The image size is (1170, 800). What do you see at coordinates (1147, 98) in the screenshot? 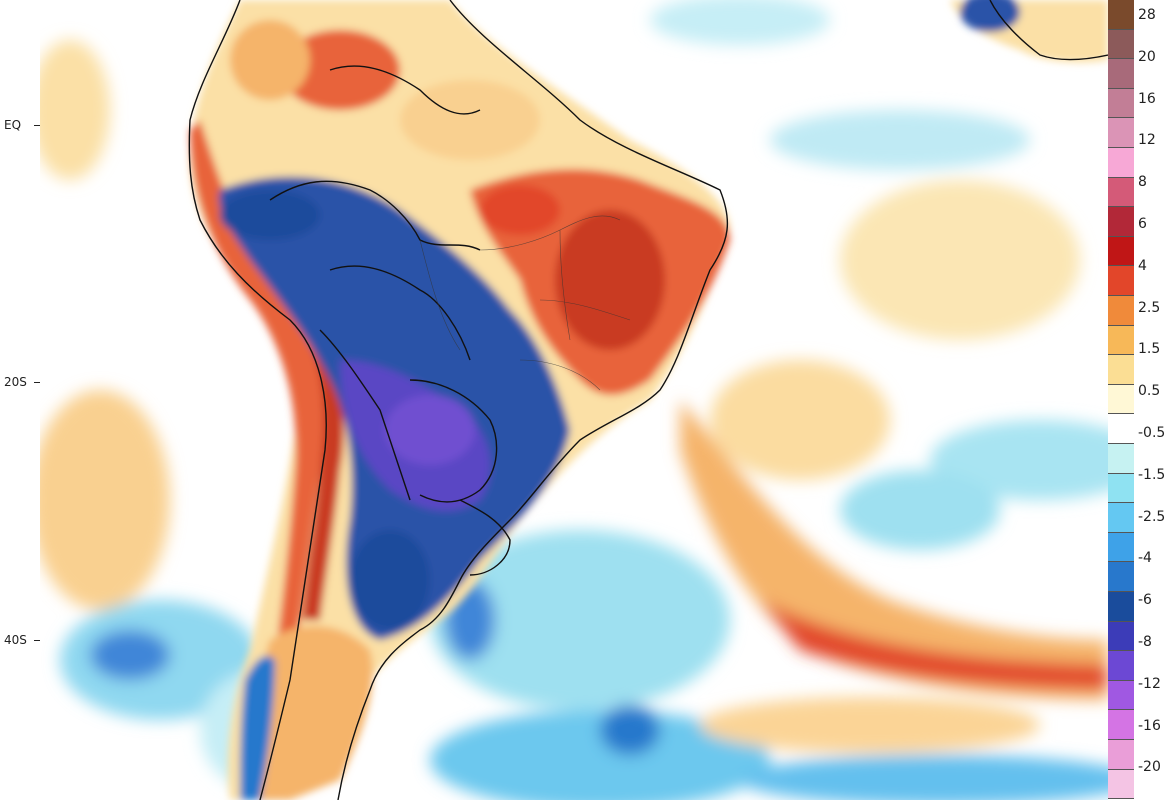
I see `colorbar-label: 16` at bounding box center [1147, 98].